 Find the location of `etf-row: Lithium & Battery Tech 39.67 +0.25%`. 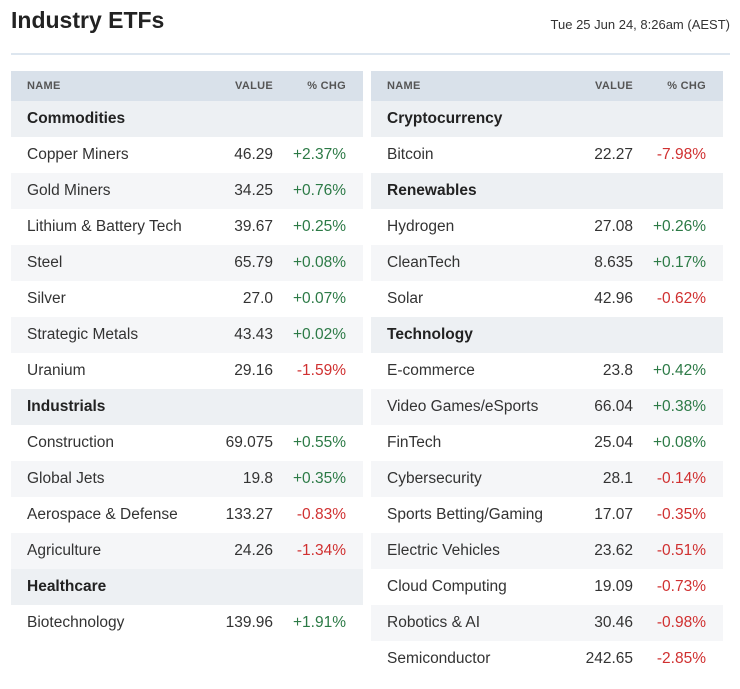

etf-row: Lithium & Battery Tech 39.67 +0.25% is located at coordinates (187, 227).